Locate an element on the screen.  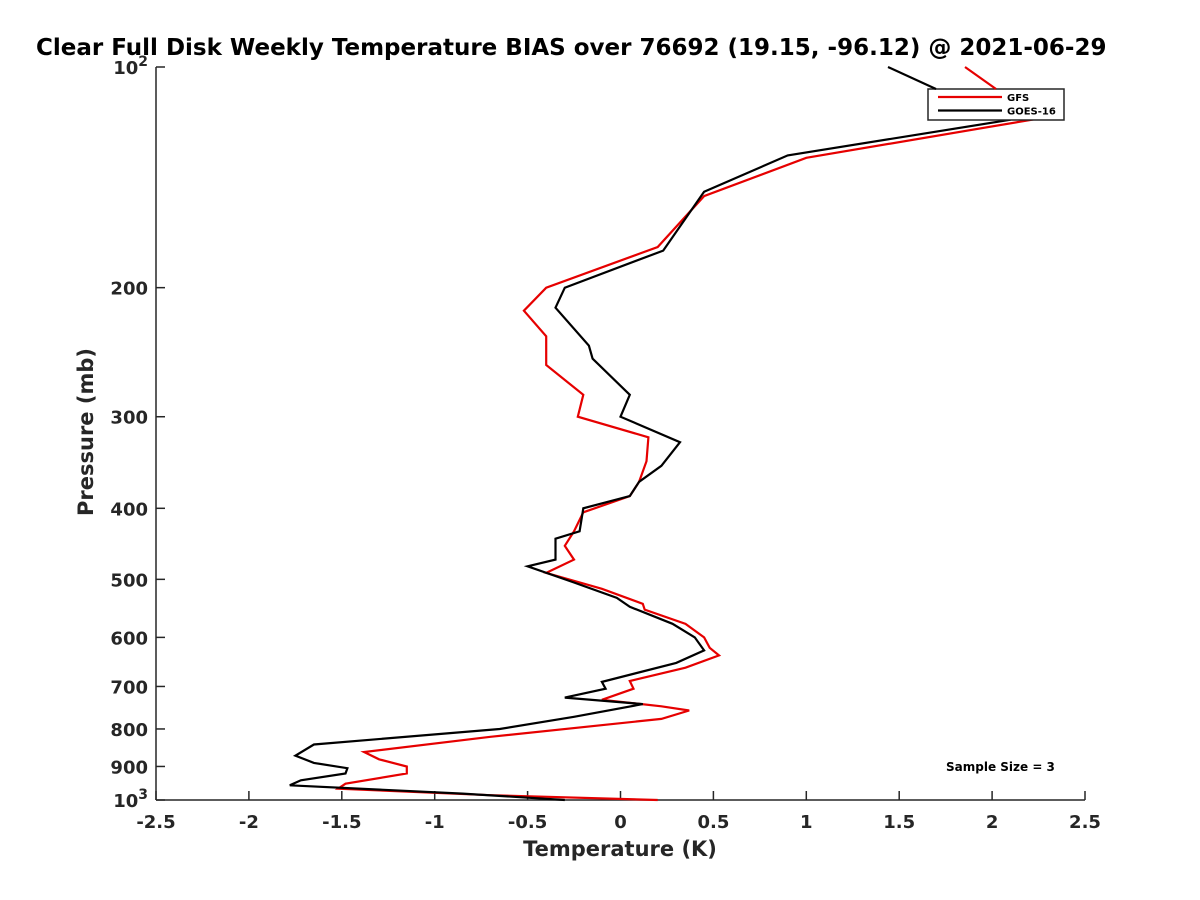
x-tick-label: 2.5 is located at coordinates (1085, 822).